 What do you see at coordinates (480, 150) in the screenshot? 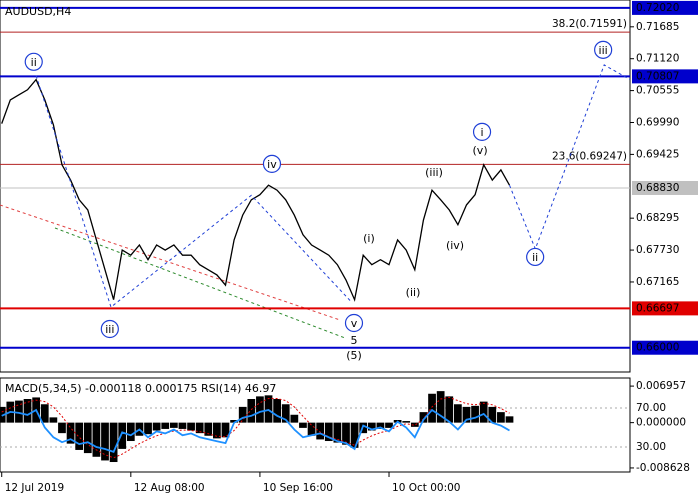
I see `wave-label: (v)` at bounding box center [480, 150].